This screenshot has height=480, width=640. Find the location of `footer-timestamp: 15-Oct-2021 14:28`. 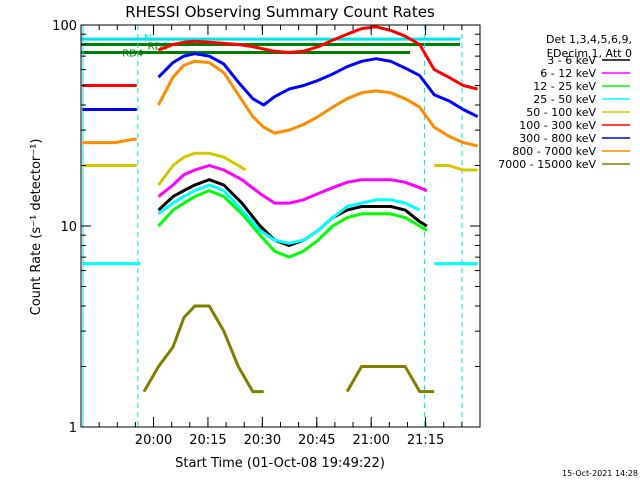

footer-timestamp: 15-Oct-2021 14:28 is located at coordinates (600, 473).